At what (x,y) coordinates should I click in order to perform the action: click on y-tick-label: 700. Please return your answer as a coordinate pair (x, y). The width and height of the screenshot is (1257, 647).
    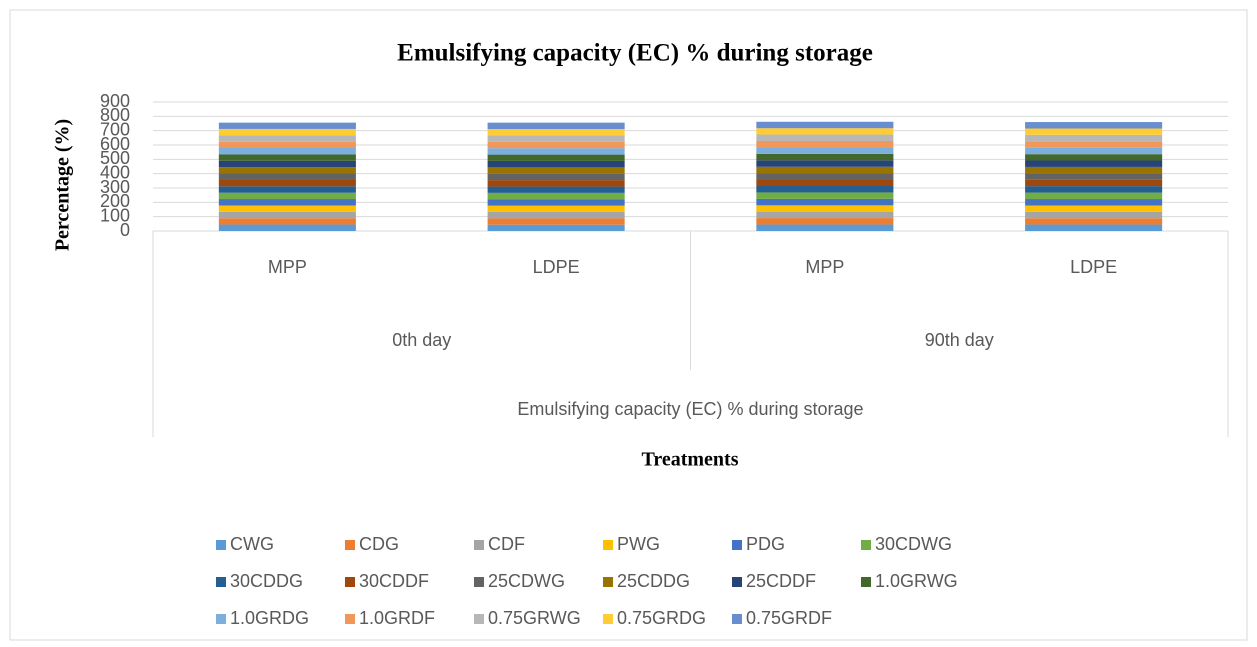
    Looking at the image, I should click on (115, 129).